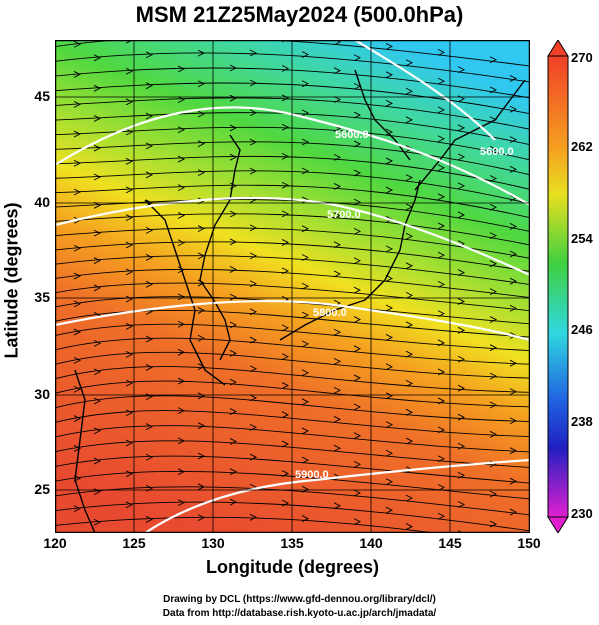 This screenshot has height=625, width=599. What do you see at coordinates (134, 543) in the screenshot?
I see `x-tick: 125` at bounding box center [134, 543].